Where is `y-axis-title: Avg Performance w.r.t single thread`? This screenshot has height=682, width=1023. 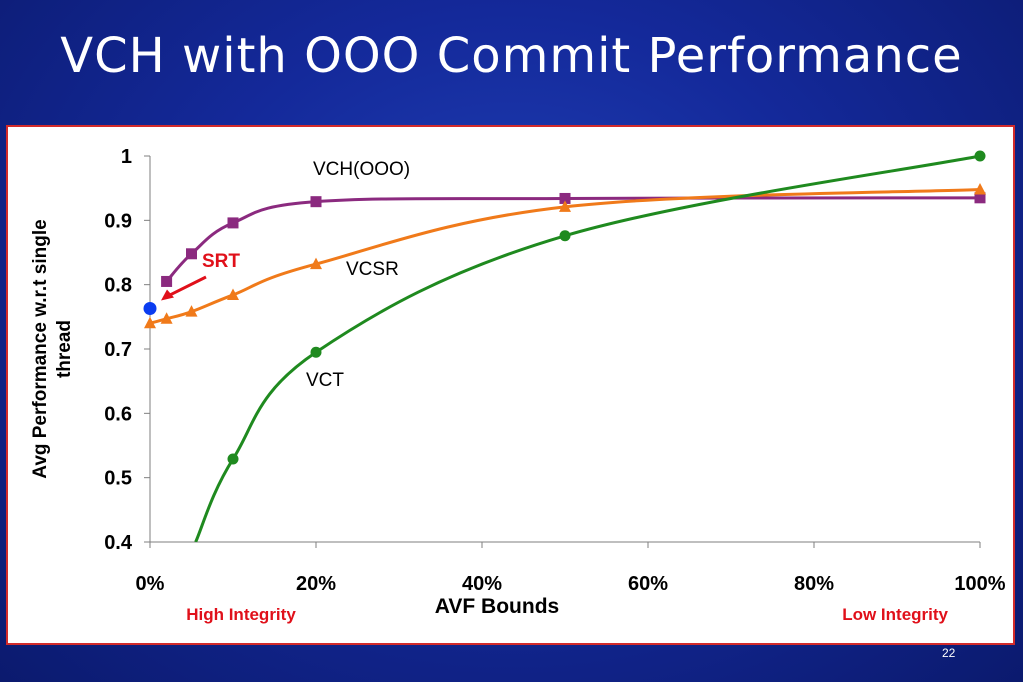 y-axis-title: Avg Performance w.r.t single thread is located at coordinates (52, 348).